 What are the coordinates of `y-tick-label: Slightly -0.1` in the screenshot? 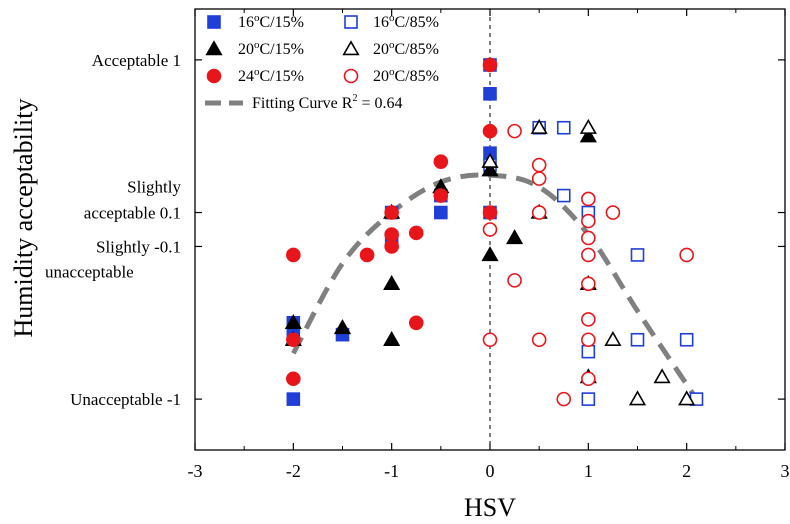 It's located at (138, 246).